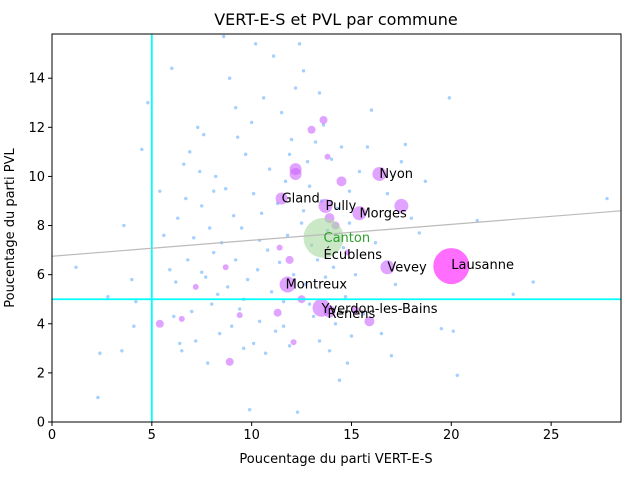 This screenshot has width=640, height=480. I want to click on city-label: Yverdon-les-Bains, so click(379, 309).